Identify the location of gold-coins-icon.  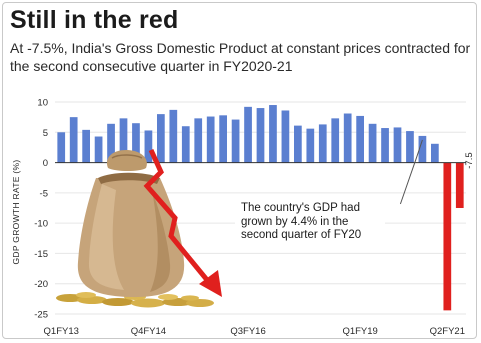
(135, 300).